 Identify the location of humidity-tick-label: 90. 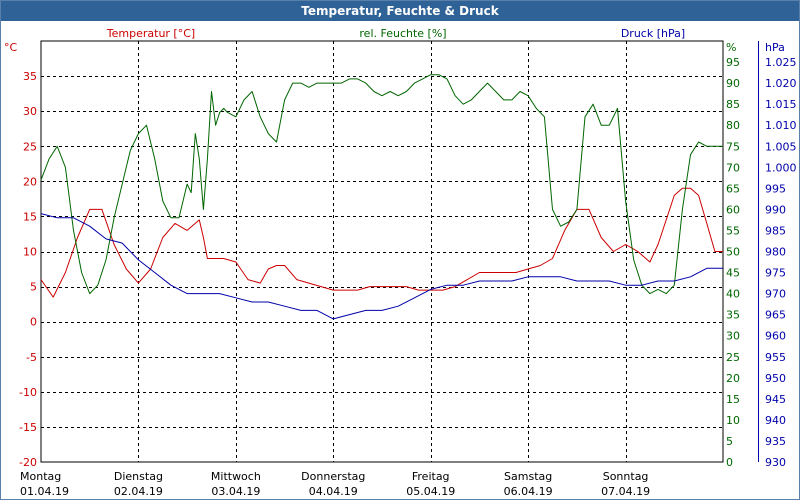
(733, 83).